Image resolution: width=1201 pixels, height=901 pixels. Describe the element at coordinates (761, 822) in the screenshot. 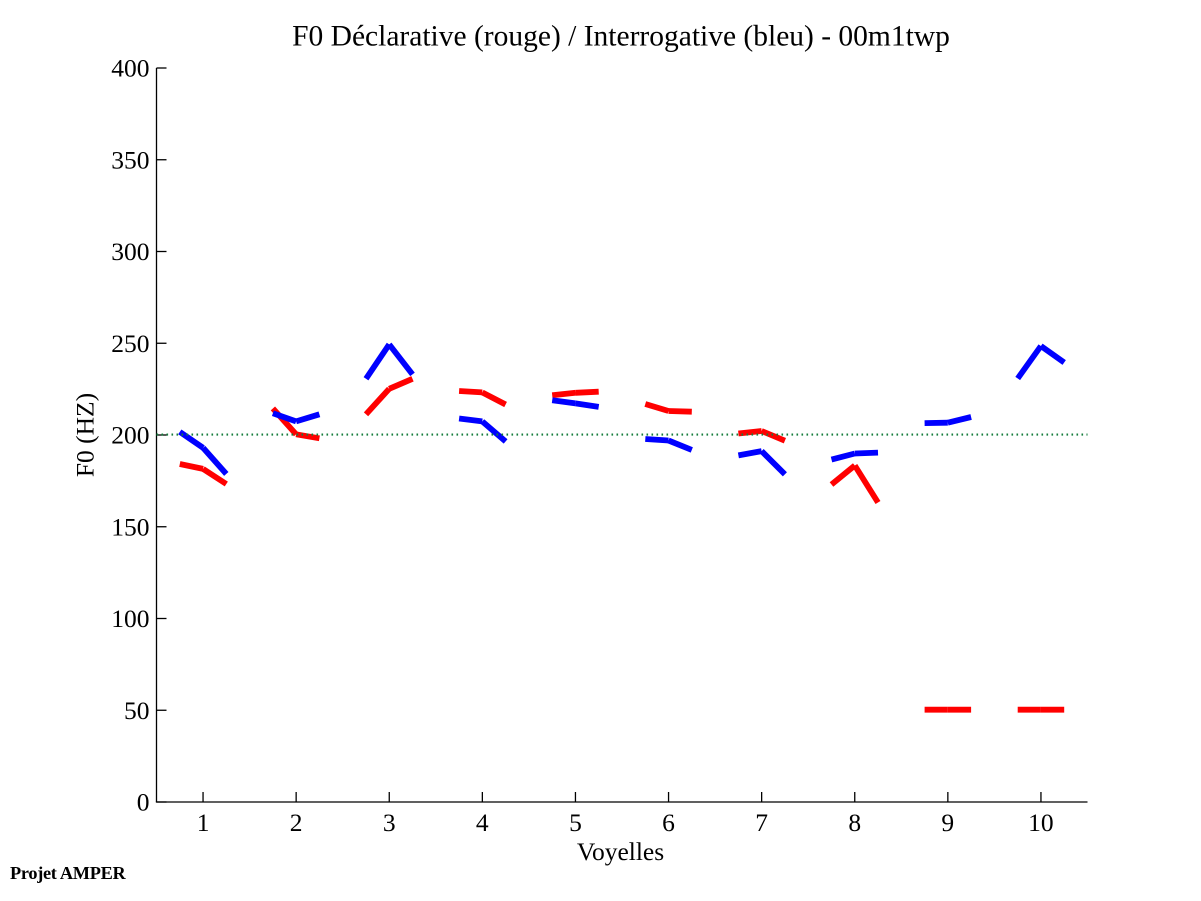

I see `svg-text: 7` at that location.